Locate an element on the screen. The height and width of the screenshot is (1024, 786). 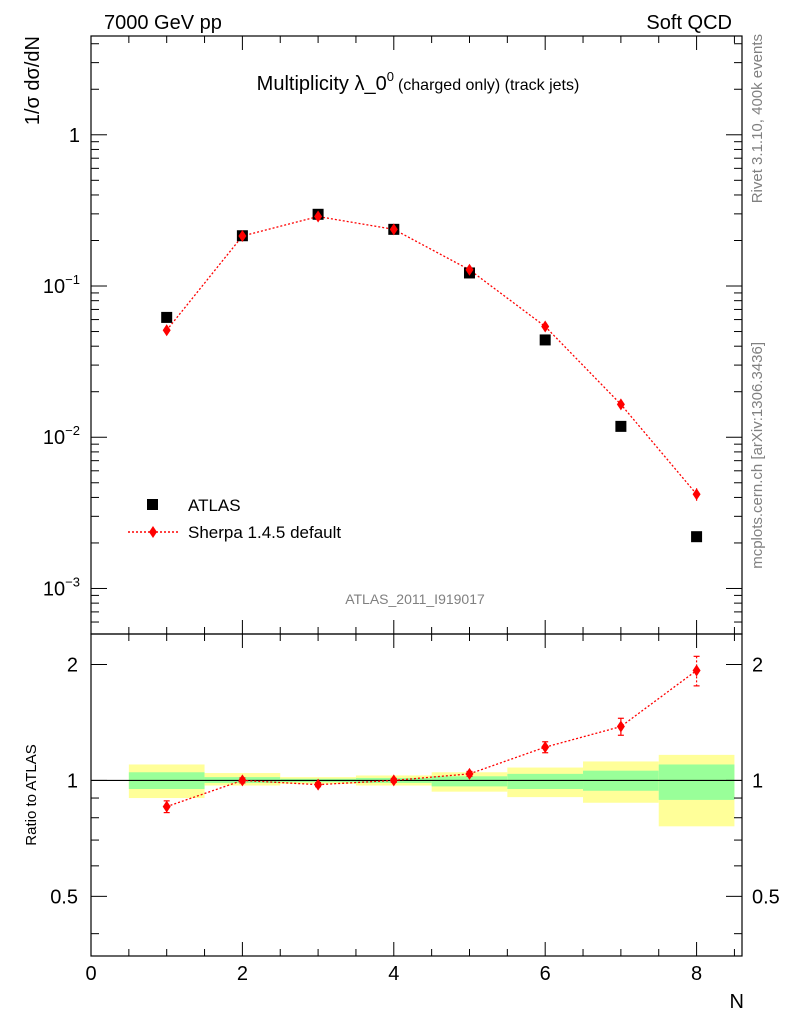
ratio-y-axis-label: Ratio to ATLAS is located at coordinates (31, 794).